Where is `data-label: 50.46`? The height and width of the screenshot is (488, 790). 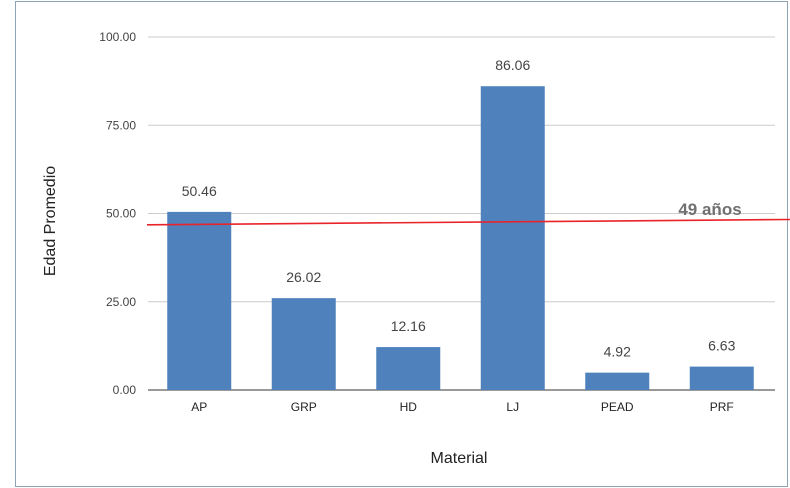 data-label: 50.46 is located at coordinates (199, 191).